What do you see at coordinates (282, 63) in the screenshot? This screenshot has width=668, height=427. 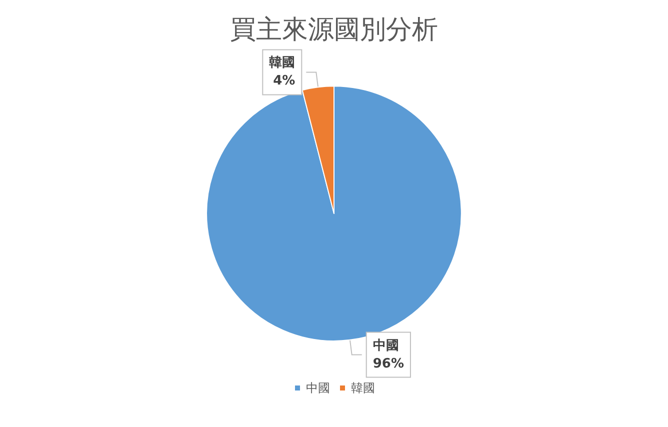 I see `slice-label: 韓國` at bounding box center [282, 63].